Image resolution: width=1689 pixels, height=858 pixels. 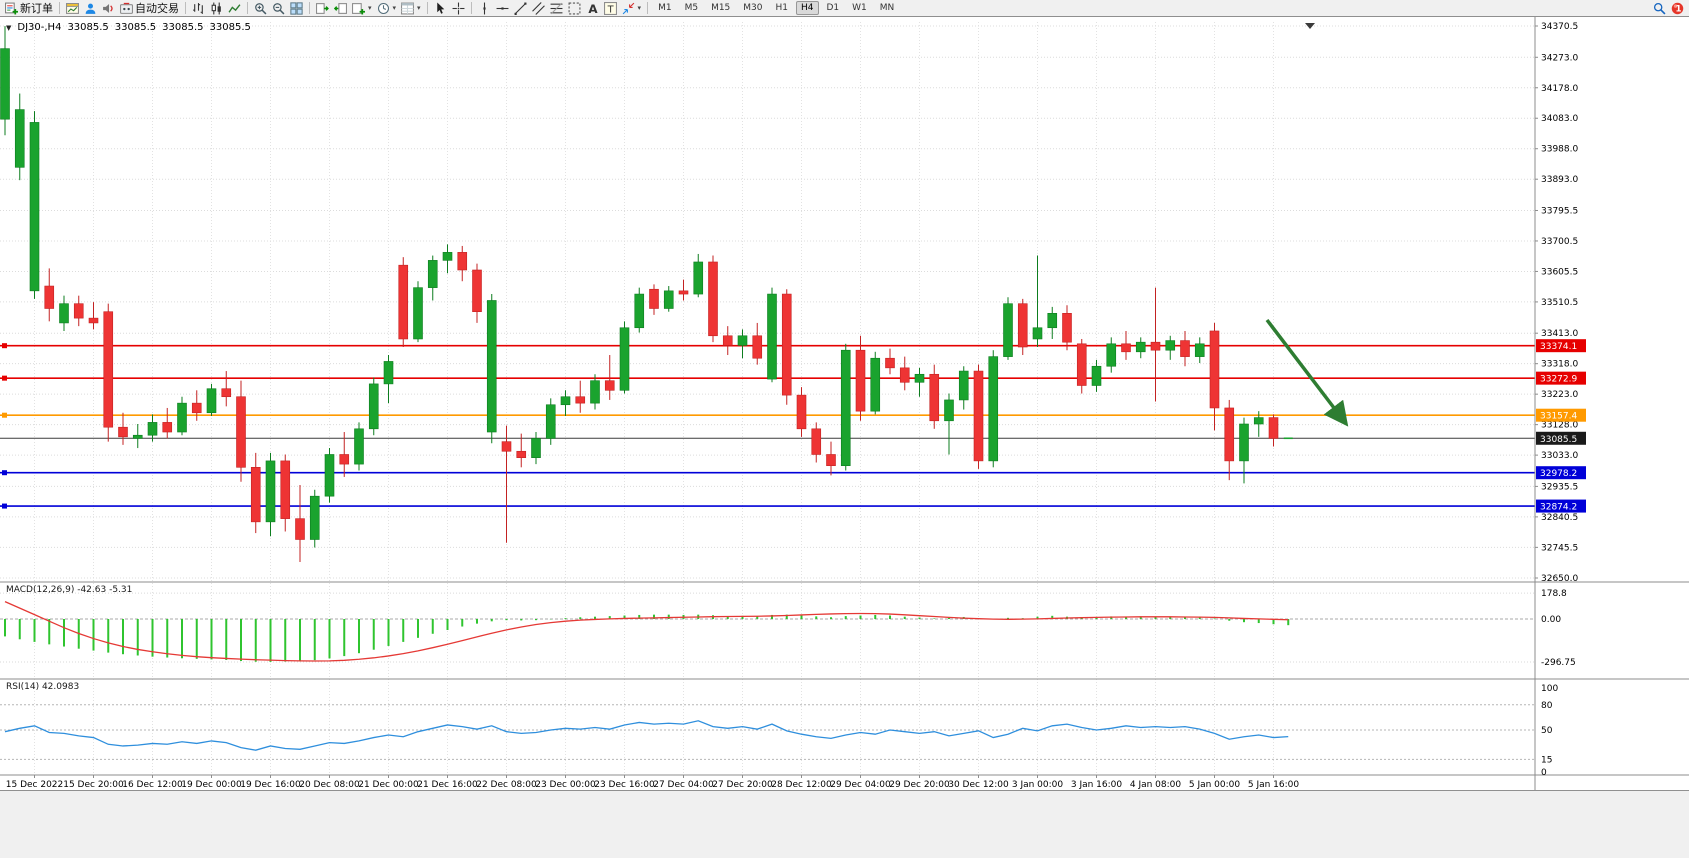 What do you see at coordinates (36, 8) in the screenshot?
I see `new-order-label: 新订单` at bounding box center [36, 8].